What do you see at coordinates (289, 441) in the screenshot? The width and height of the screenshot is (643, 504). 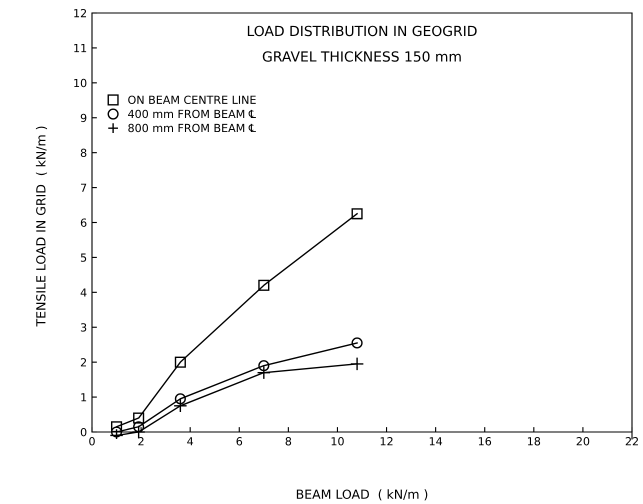 I see `x-tick-label: 8` at bounding box center [289, 441].